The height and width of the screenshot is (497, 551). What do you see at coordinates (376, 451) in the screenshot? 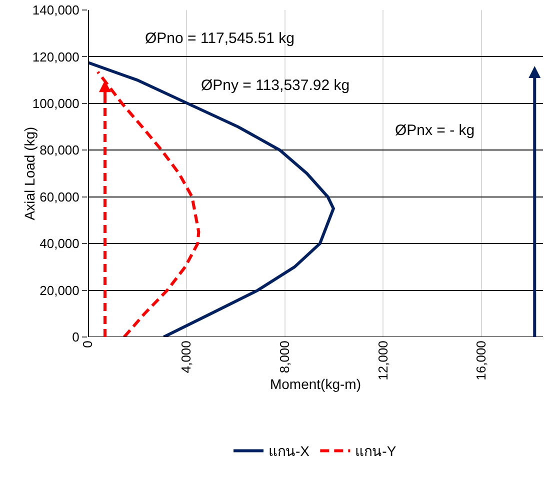
I see `legend-label: แกน-Y` at bounding box center [376, 451].